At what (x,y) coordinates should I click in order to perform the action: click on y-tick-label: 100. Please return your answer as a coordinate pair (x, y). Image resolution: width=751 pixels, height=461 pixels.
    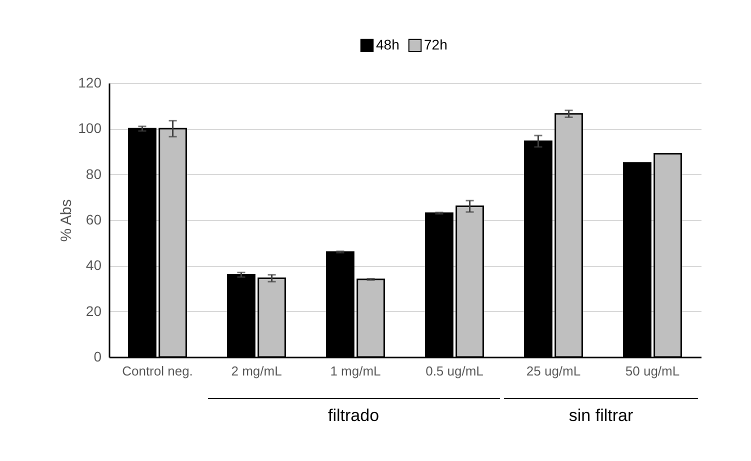
    Looking at the image, I should click on (90, 128).